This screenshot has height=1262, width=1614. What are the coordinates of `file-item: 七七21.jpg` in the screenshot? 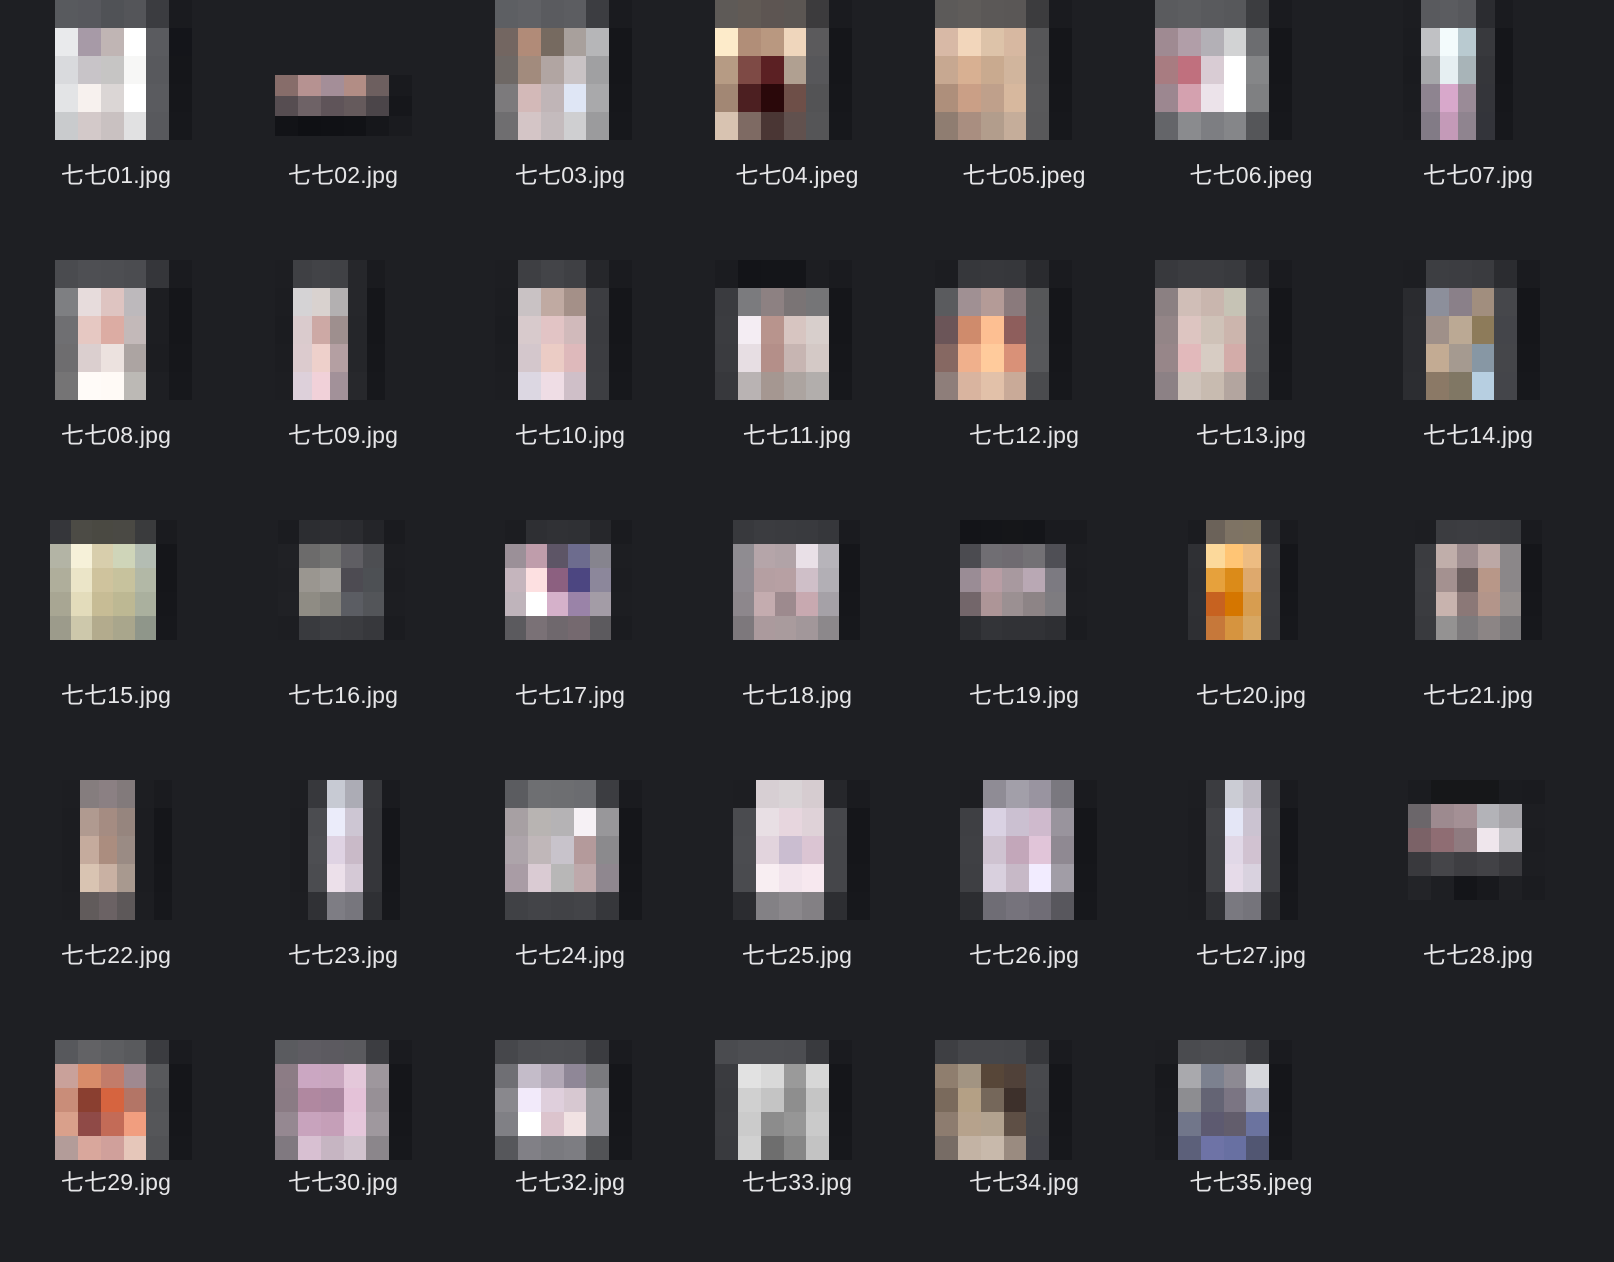 It's located at (1478, 620).